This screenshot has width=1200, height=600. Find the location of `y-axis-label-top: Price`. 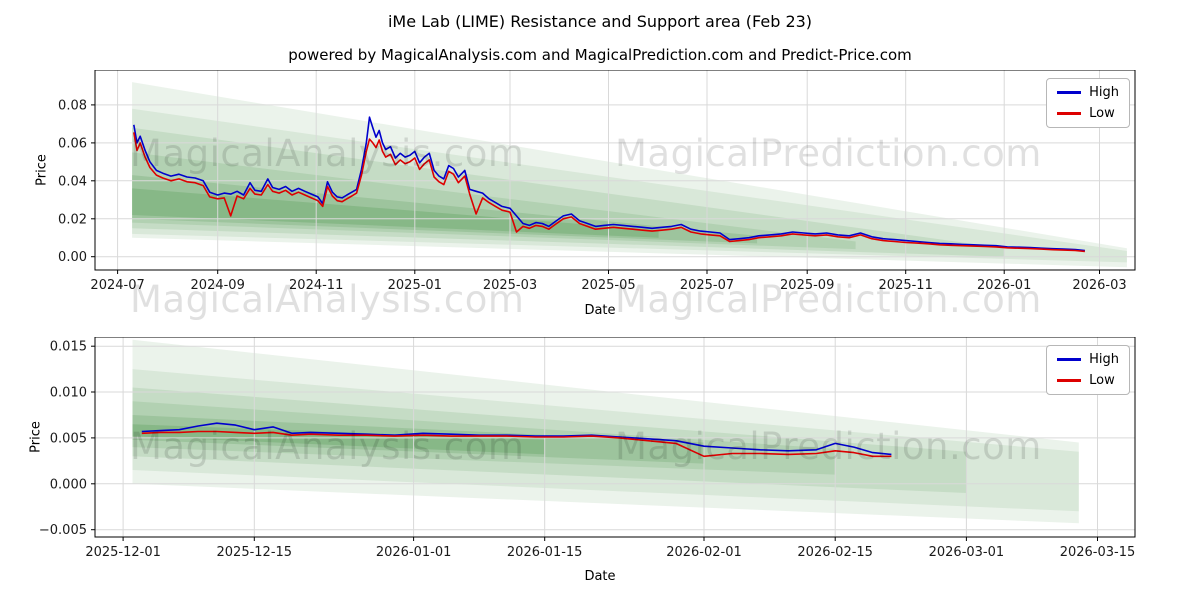

y-axis-label-top: Price is located at coordinates (42, 170).